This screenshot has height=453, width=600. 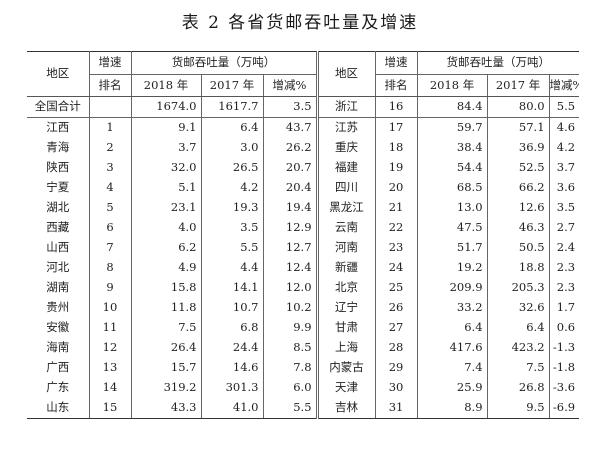 I want to click on left-value-2018-cell: 23.1, so click(x=165, y=208).